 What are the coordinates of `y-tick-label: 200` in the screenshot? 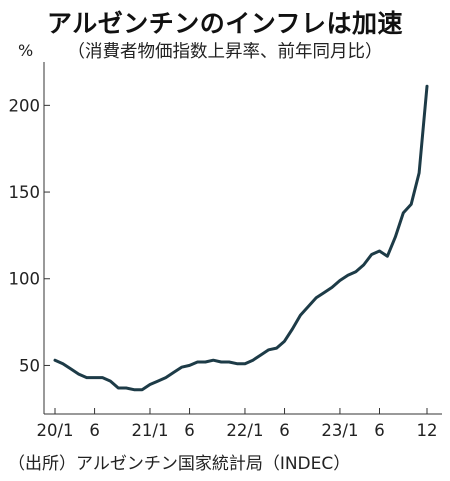 It's located at (25, 105).